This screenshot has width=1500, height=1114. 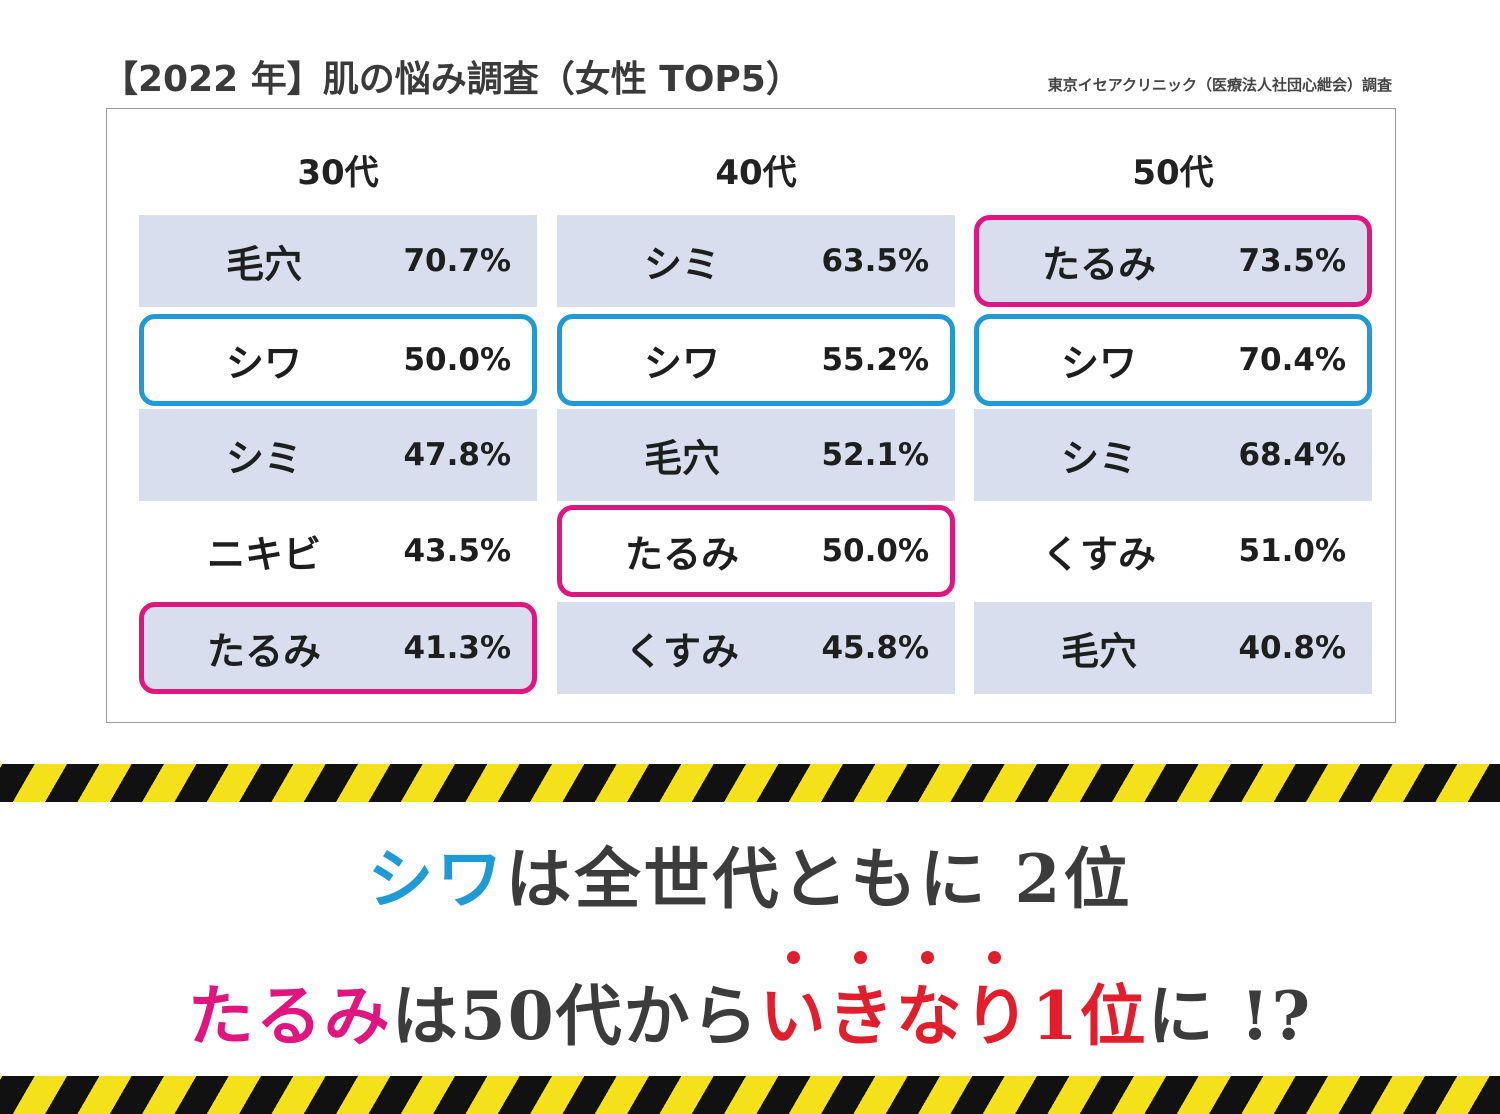 What do you see at coordinates (756, 360) in the screenshot?
I see `rank-row: シワ 55.2%` at bounding box center [756, 360].